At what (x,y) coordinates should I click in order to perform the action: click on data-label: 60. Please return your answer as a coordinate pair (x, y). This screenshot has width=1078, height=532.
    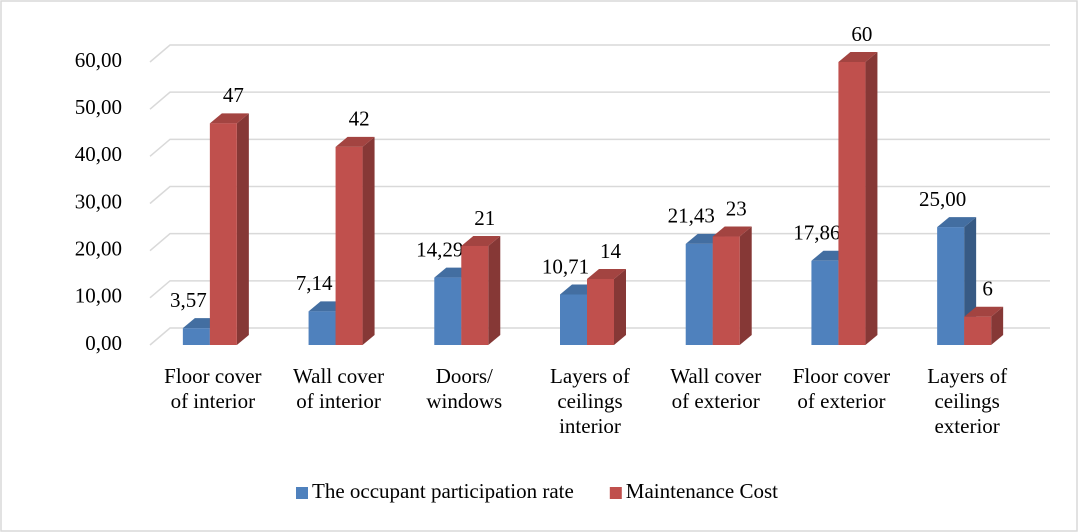
    Looking at the image, I should click on (861, 34).